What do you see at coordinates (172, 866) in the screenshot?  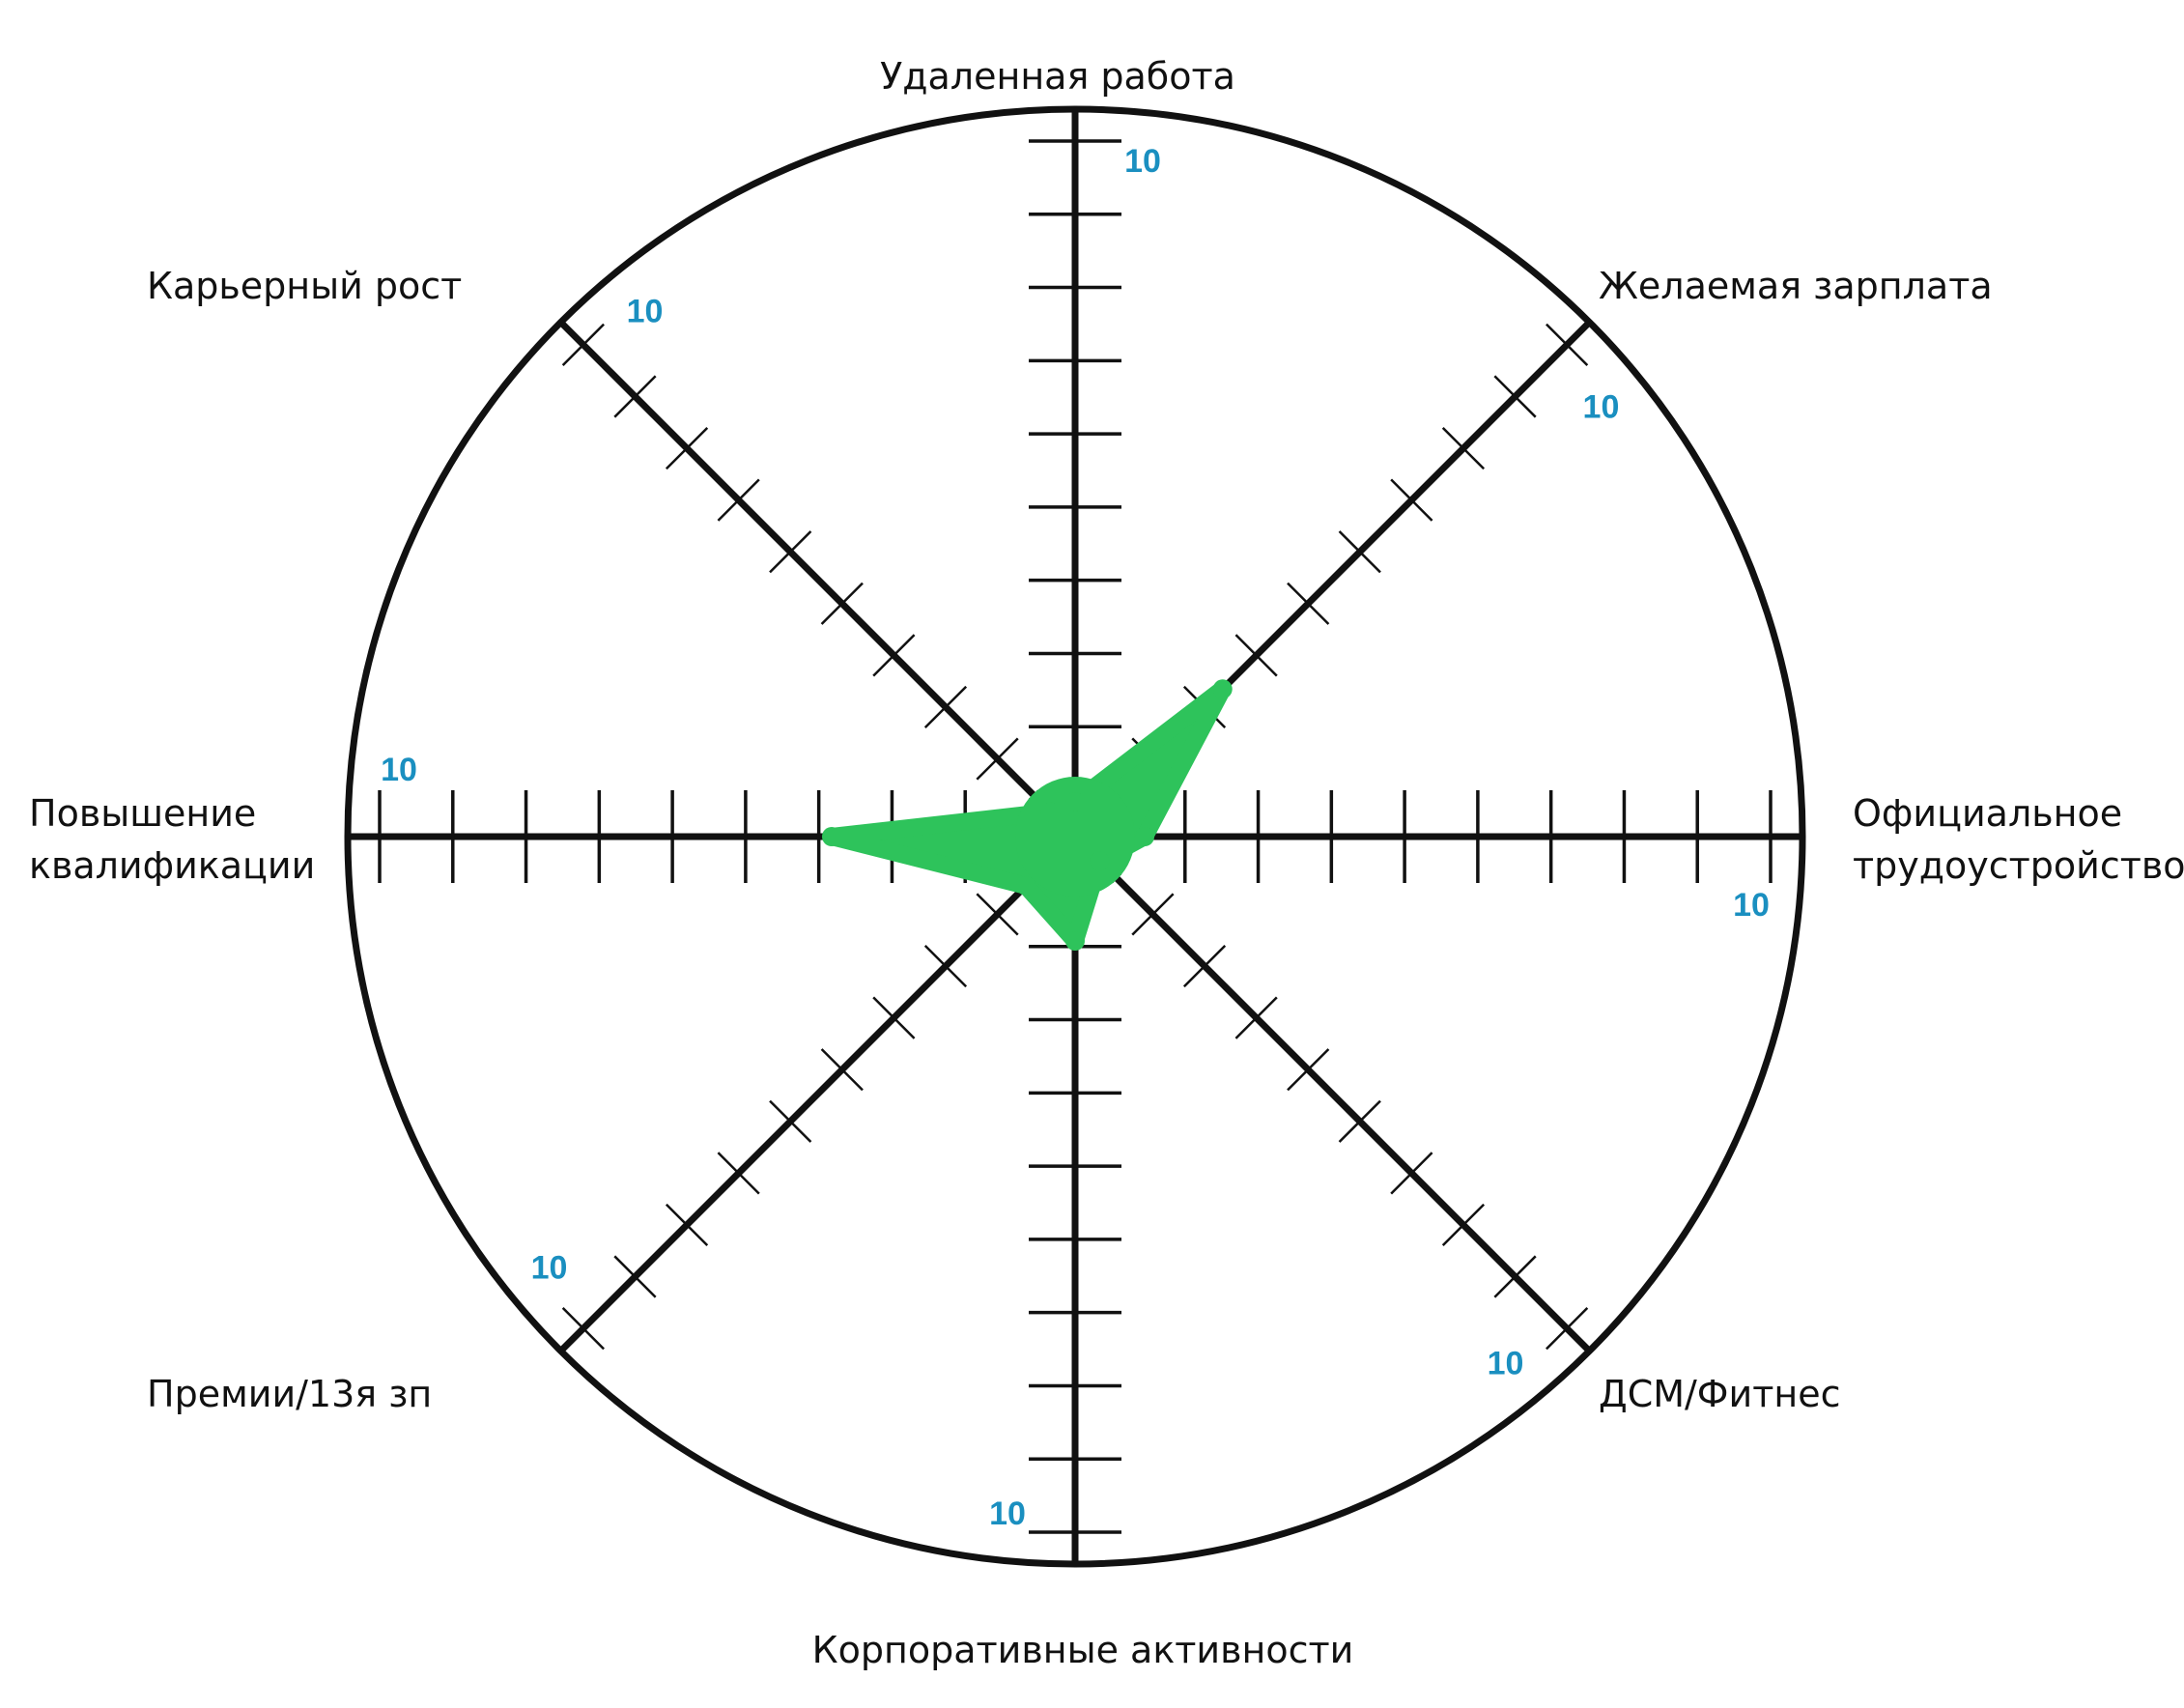 I see `axis-label-line: квалификации` at bounding box center [172, 866].